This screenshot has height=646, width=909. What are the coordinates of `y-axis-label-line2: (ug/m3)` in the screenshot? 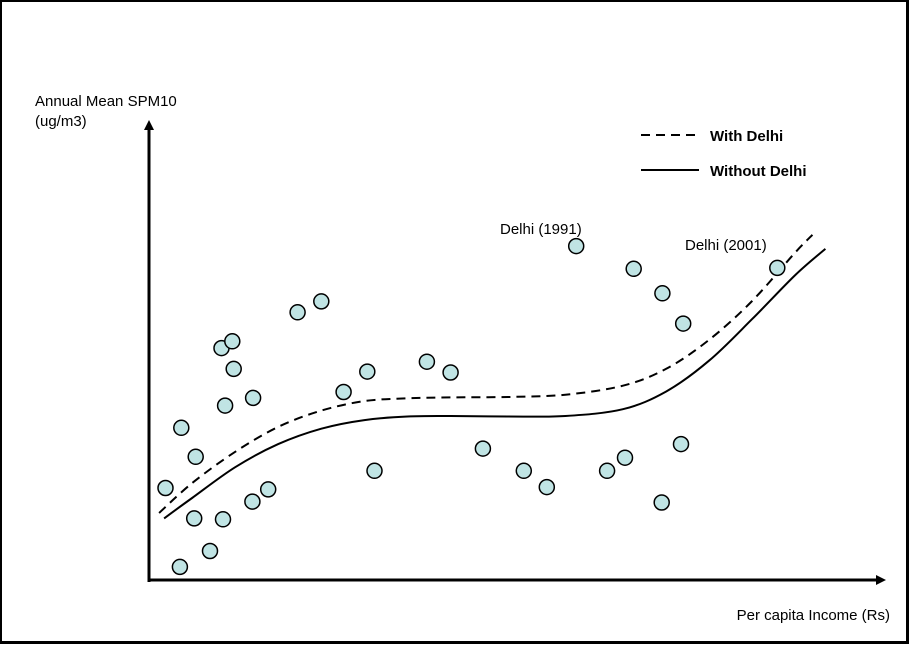 It's located at (61, 121).